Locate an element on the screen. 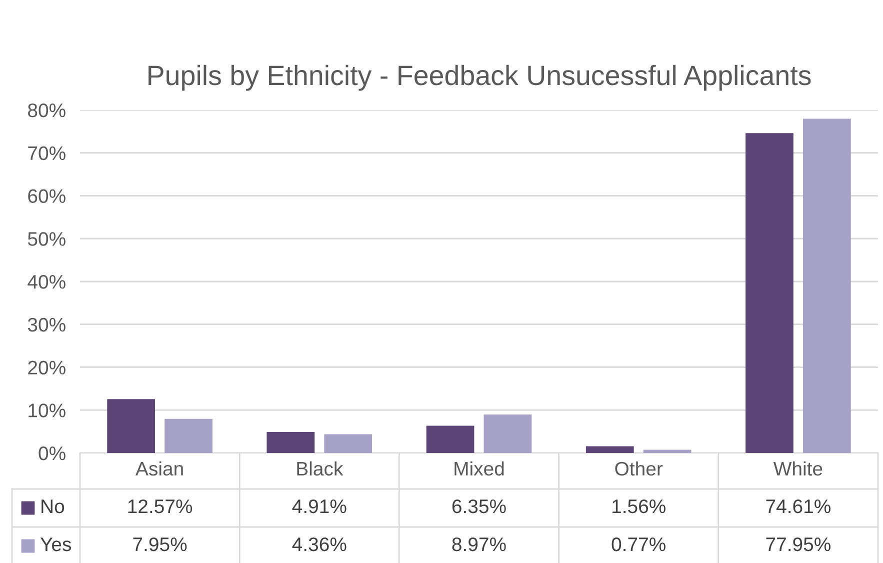  data-label: 0.77% is located at coordinates (639, 544).